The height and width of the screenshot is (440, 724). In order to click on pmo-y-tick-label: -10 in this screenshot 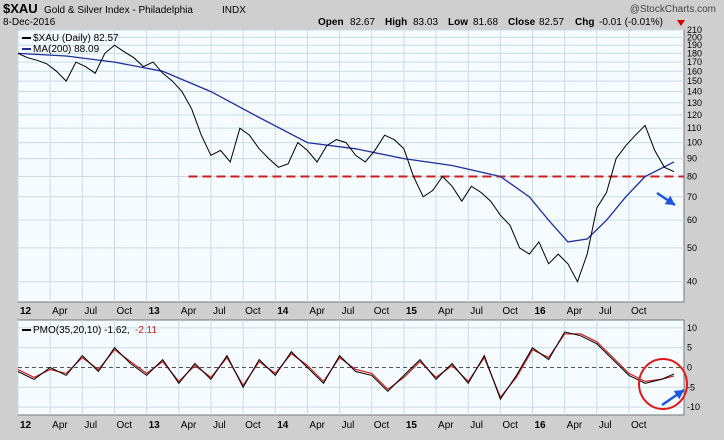, I will do `click(693, 407)`.